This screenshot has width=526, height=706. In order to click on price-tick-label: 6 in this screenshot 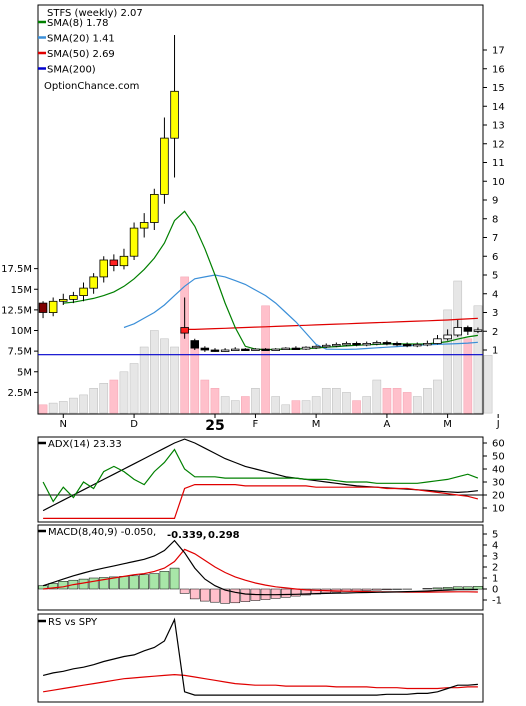, I will do `click(495, 257)`.